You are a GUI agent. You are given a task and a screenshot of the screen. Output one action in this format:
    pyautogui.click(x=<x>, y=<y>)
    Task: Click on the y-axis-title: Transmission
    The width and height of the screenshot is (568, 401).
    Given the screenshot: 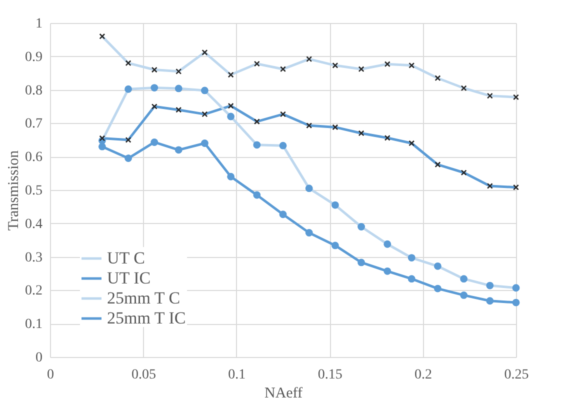 What is the action you would take?
    pyautogui.click(x=14, y=190)
    